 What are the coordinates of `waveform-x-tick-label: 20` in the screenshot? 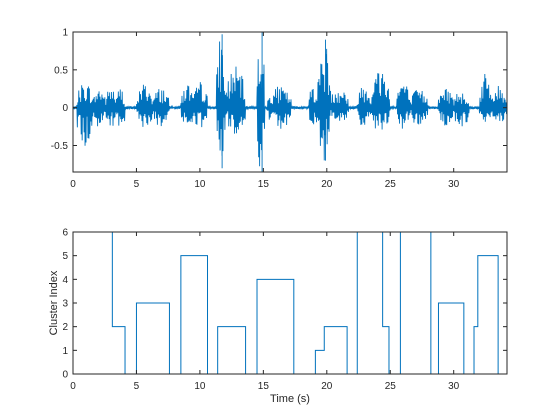 It's located at (327, 184).